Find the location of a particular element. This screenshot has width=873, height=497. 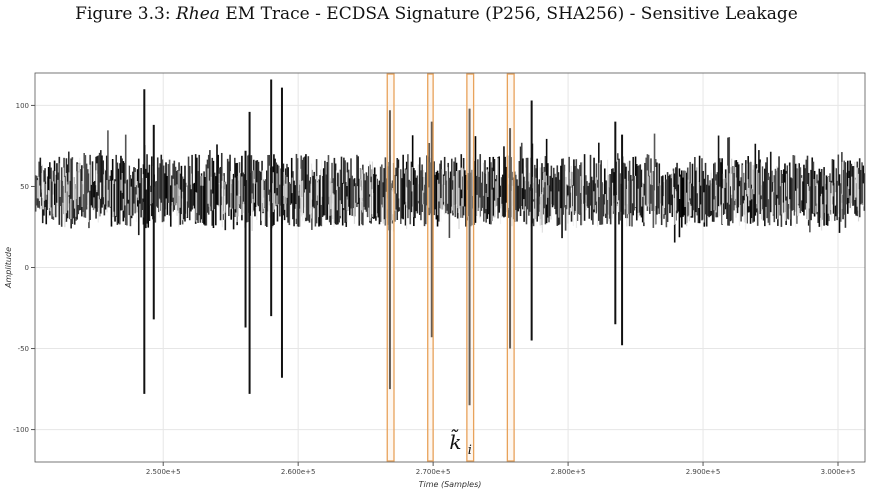

ki-annotation-subscript: i is located at coordinates (470, 450).